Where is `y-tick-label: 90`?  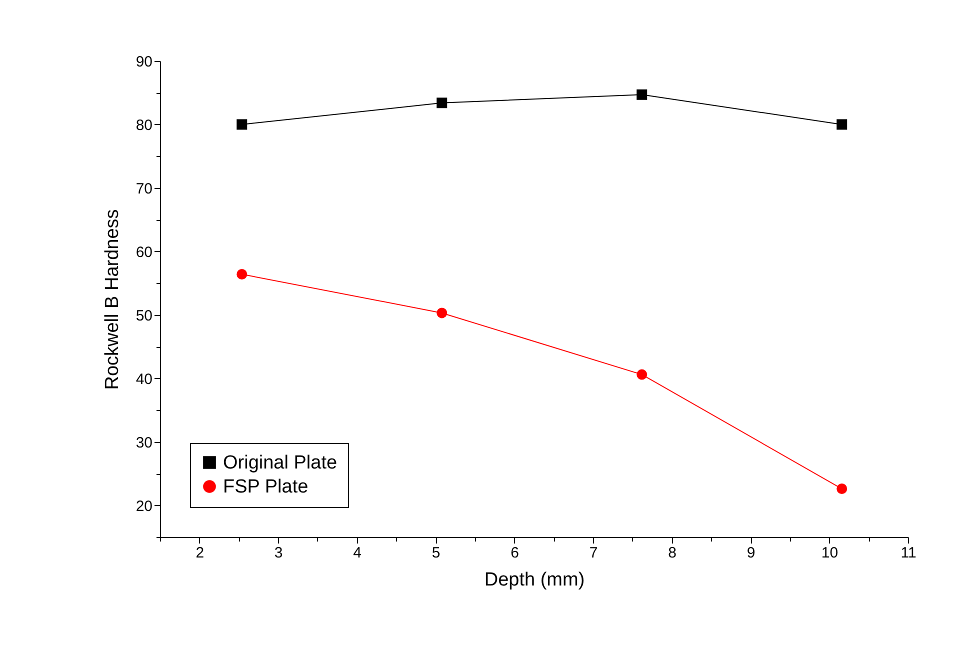 y-tick-label: 90 is located at coordinates (144, 62).